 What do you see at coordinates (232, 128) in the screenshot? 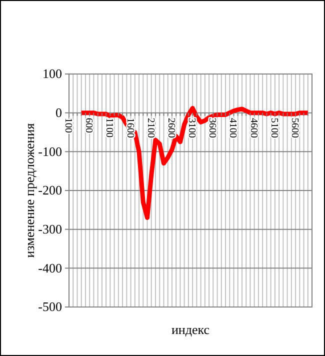
I see `x-tick-label: 4100` at bounding box center [232, 128].